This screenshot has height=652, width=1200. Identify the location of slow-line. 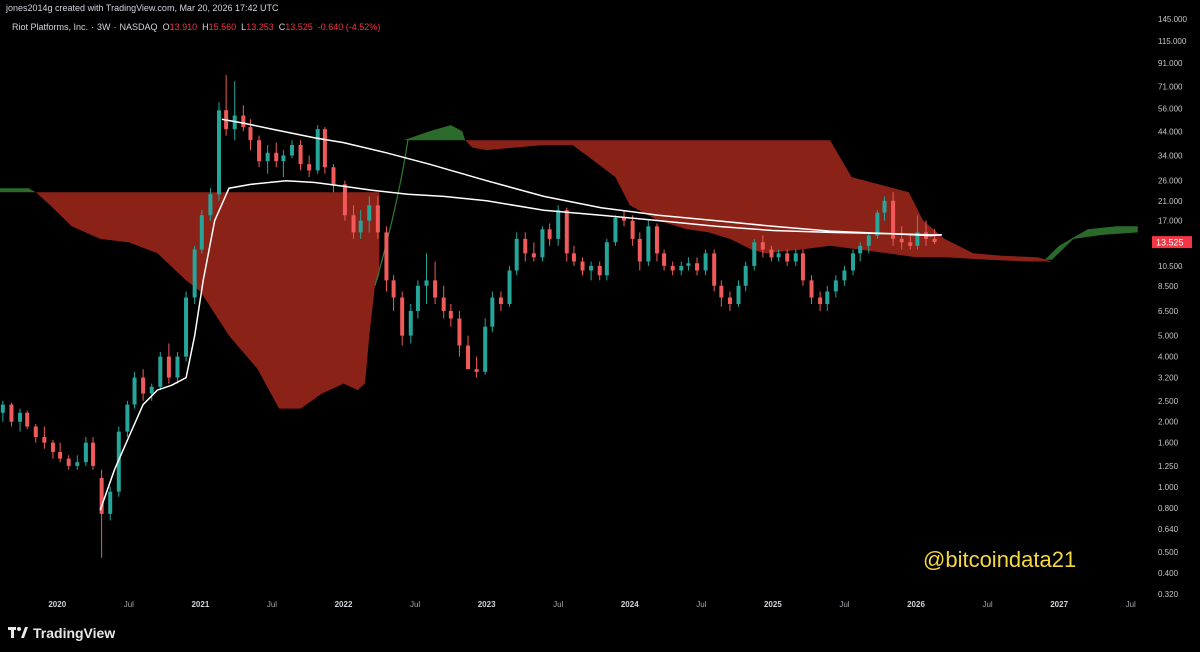
(581, 177).